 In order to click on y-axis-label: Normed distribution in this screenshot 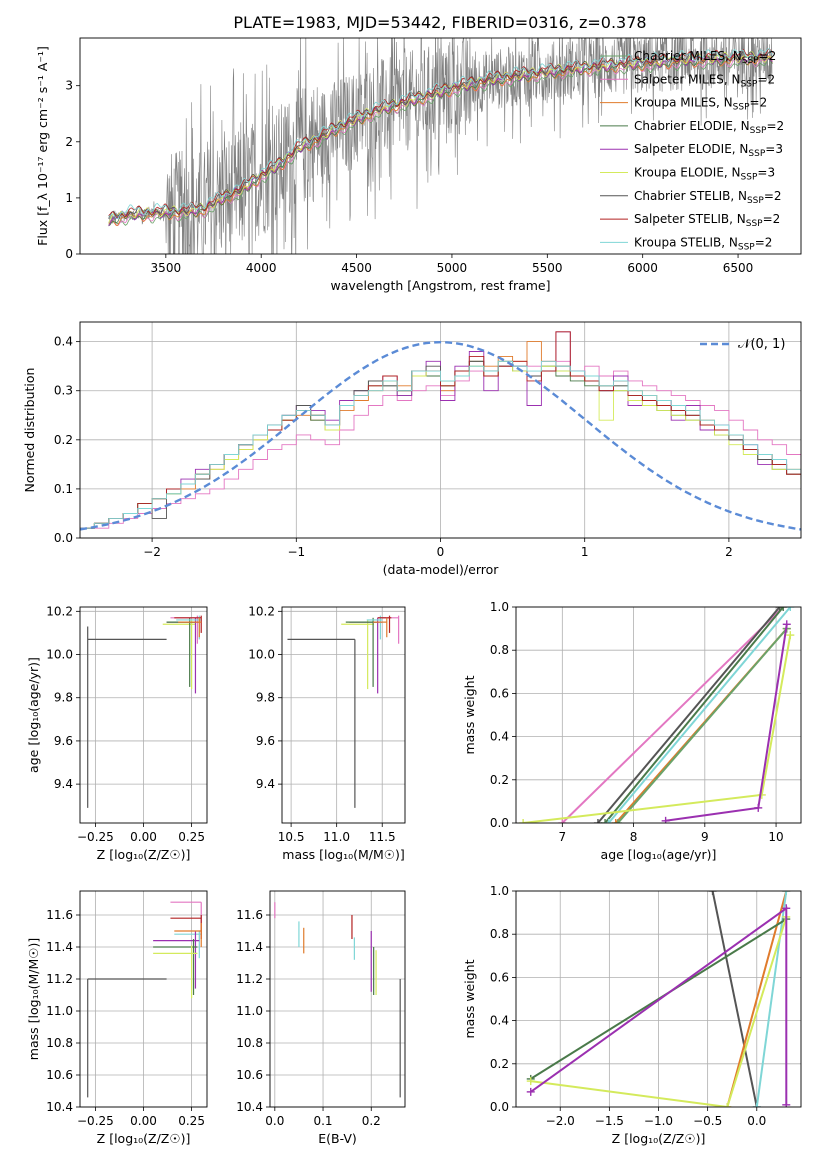, I will do `click(29, 430)`.